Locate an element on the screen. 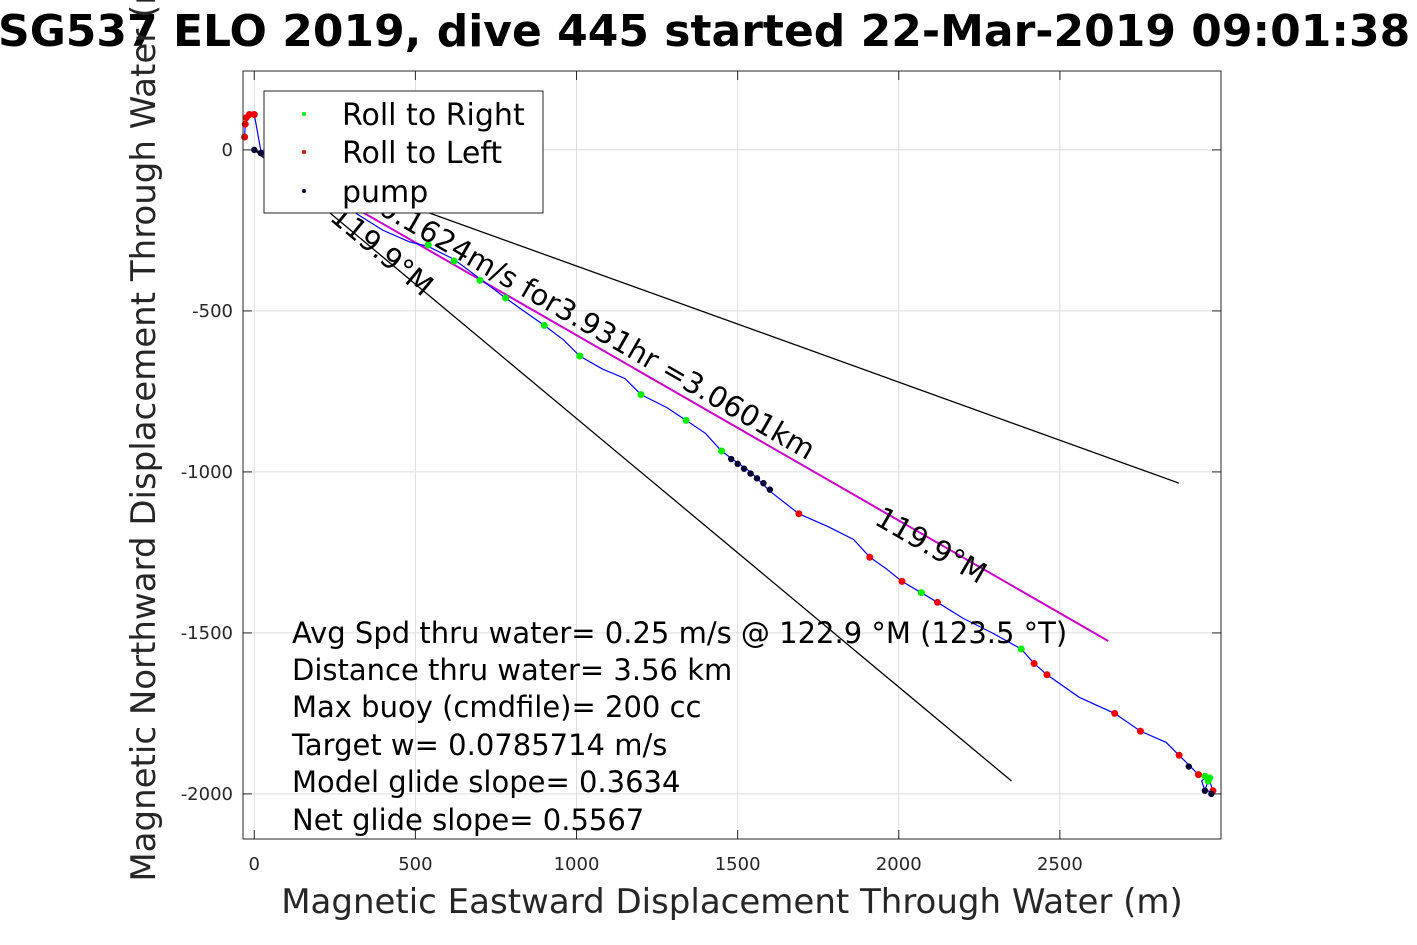 The height and width of the screenshot is (945, 1417). legend-label-roll-left: Roll to Left is located at coordinates (422, 153).